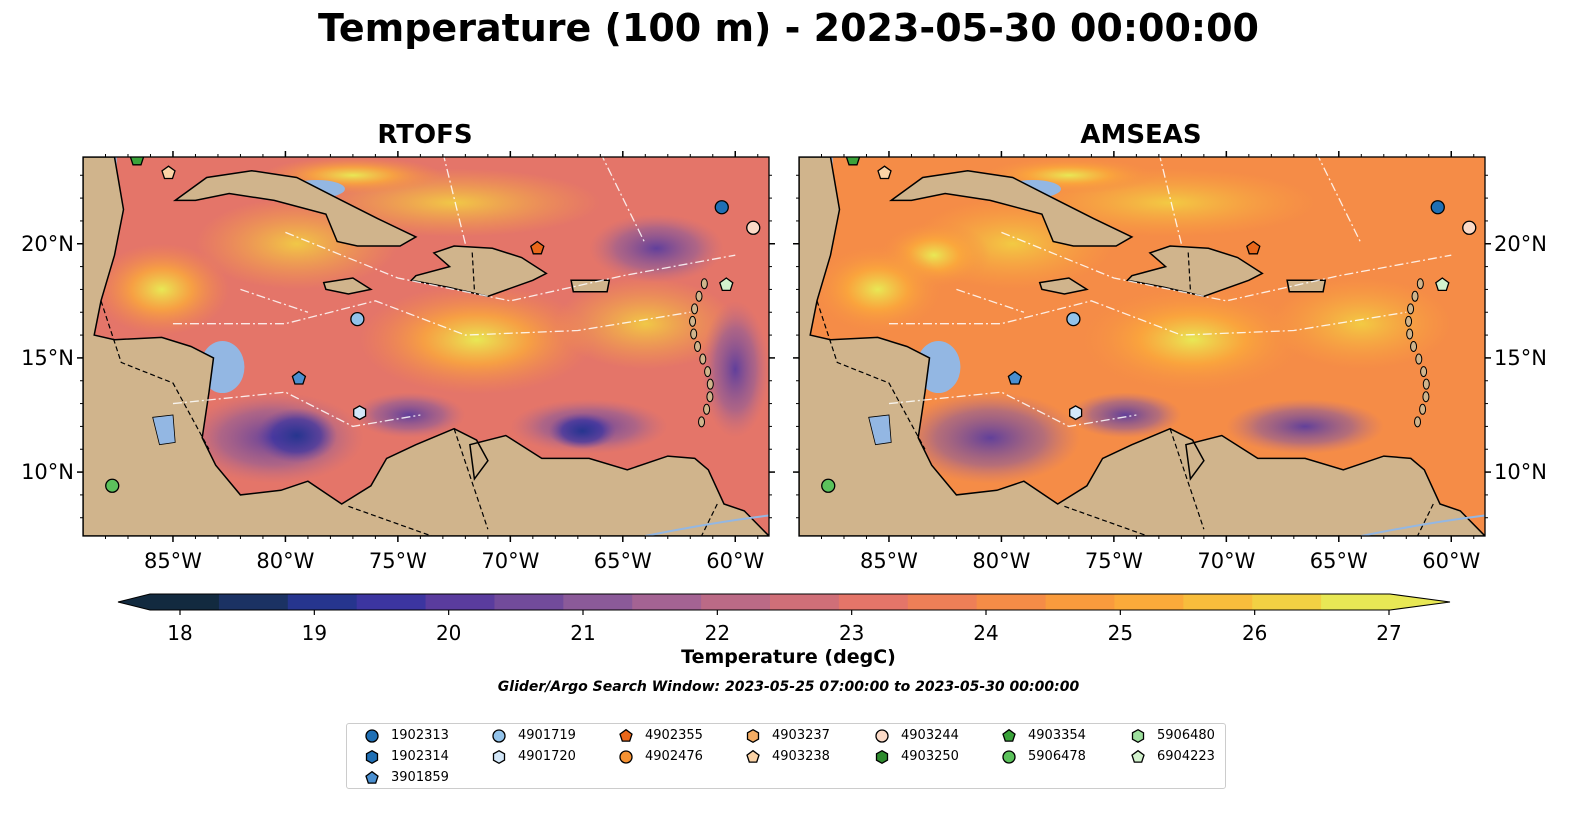 Image resolution: width=1577 pixels, height=827 pixels. Describe the element at coordinates (985, 633) in the screenshot. I see `colorbar-tick-label: 24` at that location.